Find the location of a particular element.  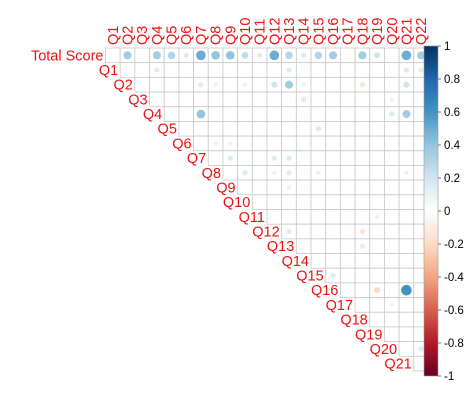

corr-circle-q9-q13 is located at coordinates (289, 187).